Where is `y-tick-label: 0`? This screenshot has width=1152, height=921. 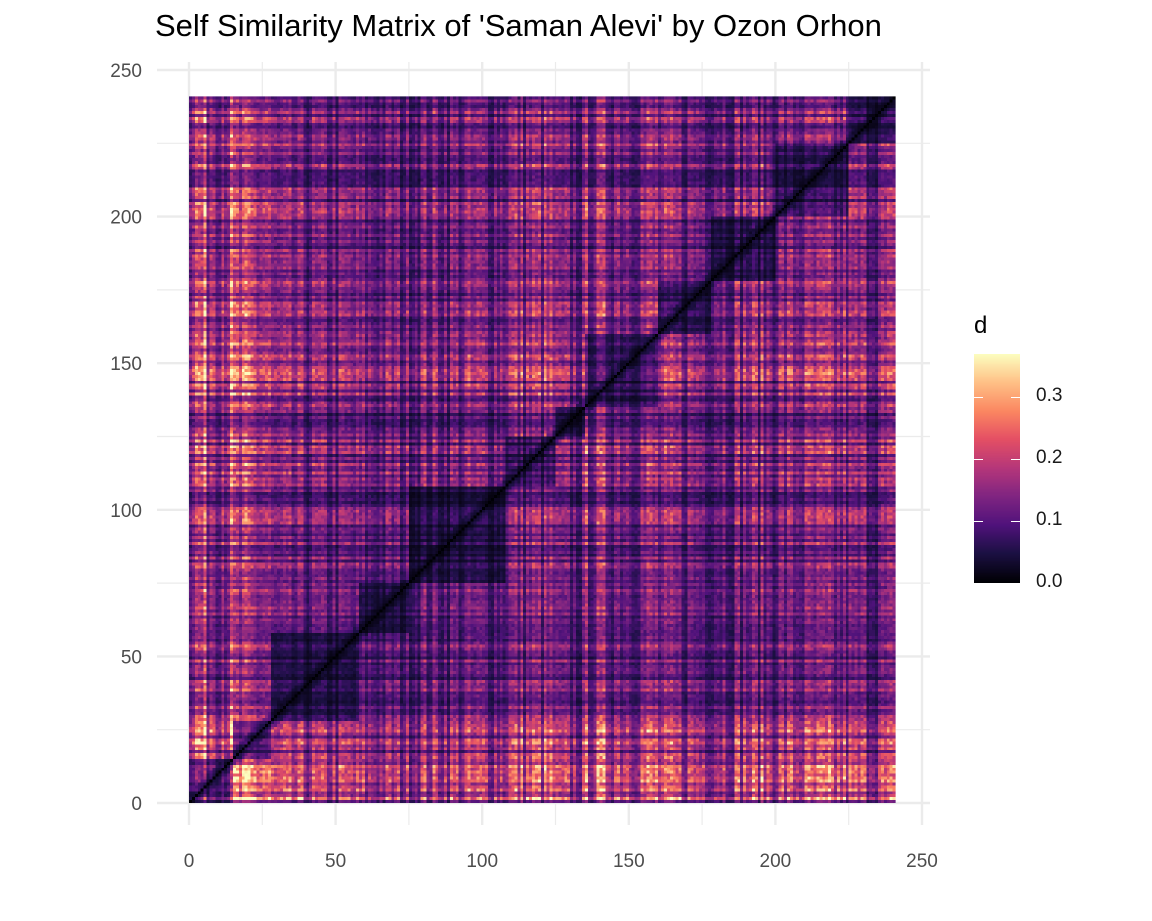 y-tick-label: 0 is located at coordinates (136, 804).